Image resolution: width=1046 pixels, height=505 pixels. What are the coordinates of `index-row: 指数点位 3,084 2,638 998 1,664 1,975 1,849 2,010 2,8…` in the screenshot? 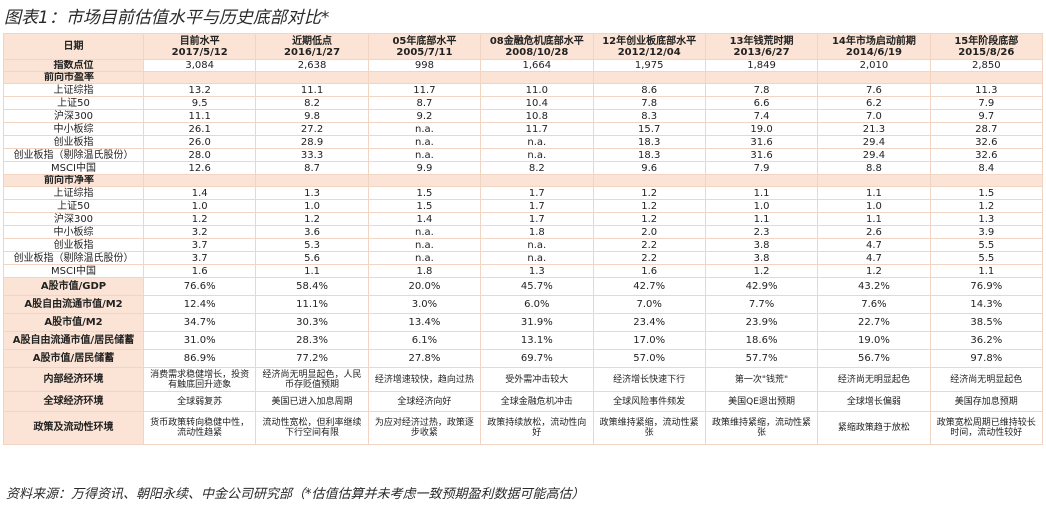 It's located at (523, 65).